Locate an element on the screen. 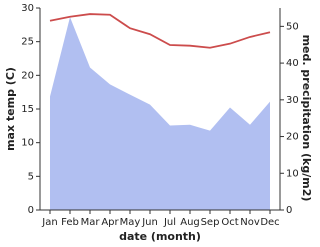 Image resolution: width=320 pixels, height=247 pixels. x-tick-label: Jul is located at coordinates (169, 222).